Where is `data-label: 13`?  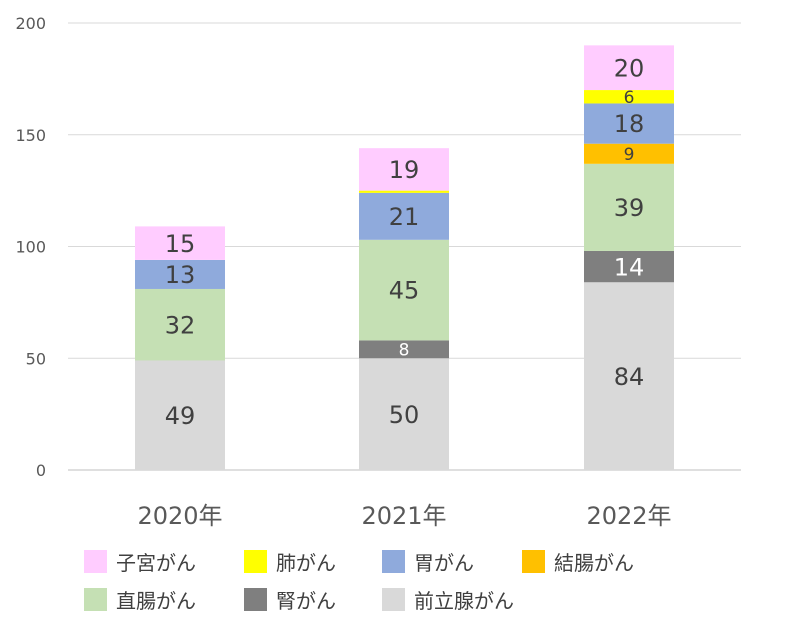
data-label: 13 is located at coordinates (180, 275).